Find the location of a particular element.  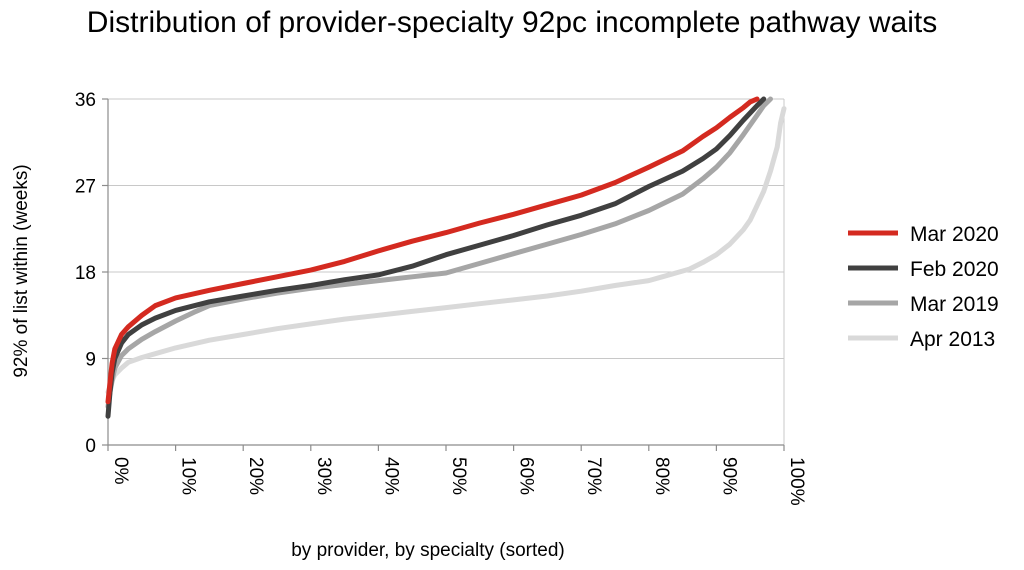

legend-item: Mar 2020 is located at coordinates (923, 234).